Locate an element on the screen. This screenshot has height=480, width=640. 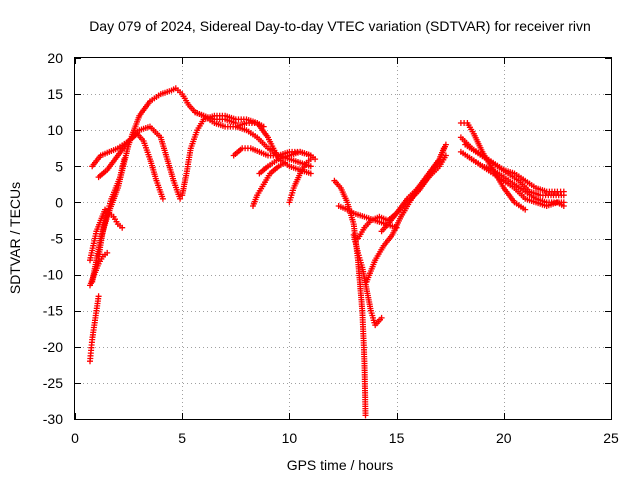
x-tick-label: 15 is located at coordinates (397, 438).